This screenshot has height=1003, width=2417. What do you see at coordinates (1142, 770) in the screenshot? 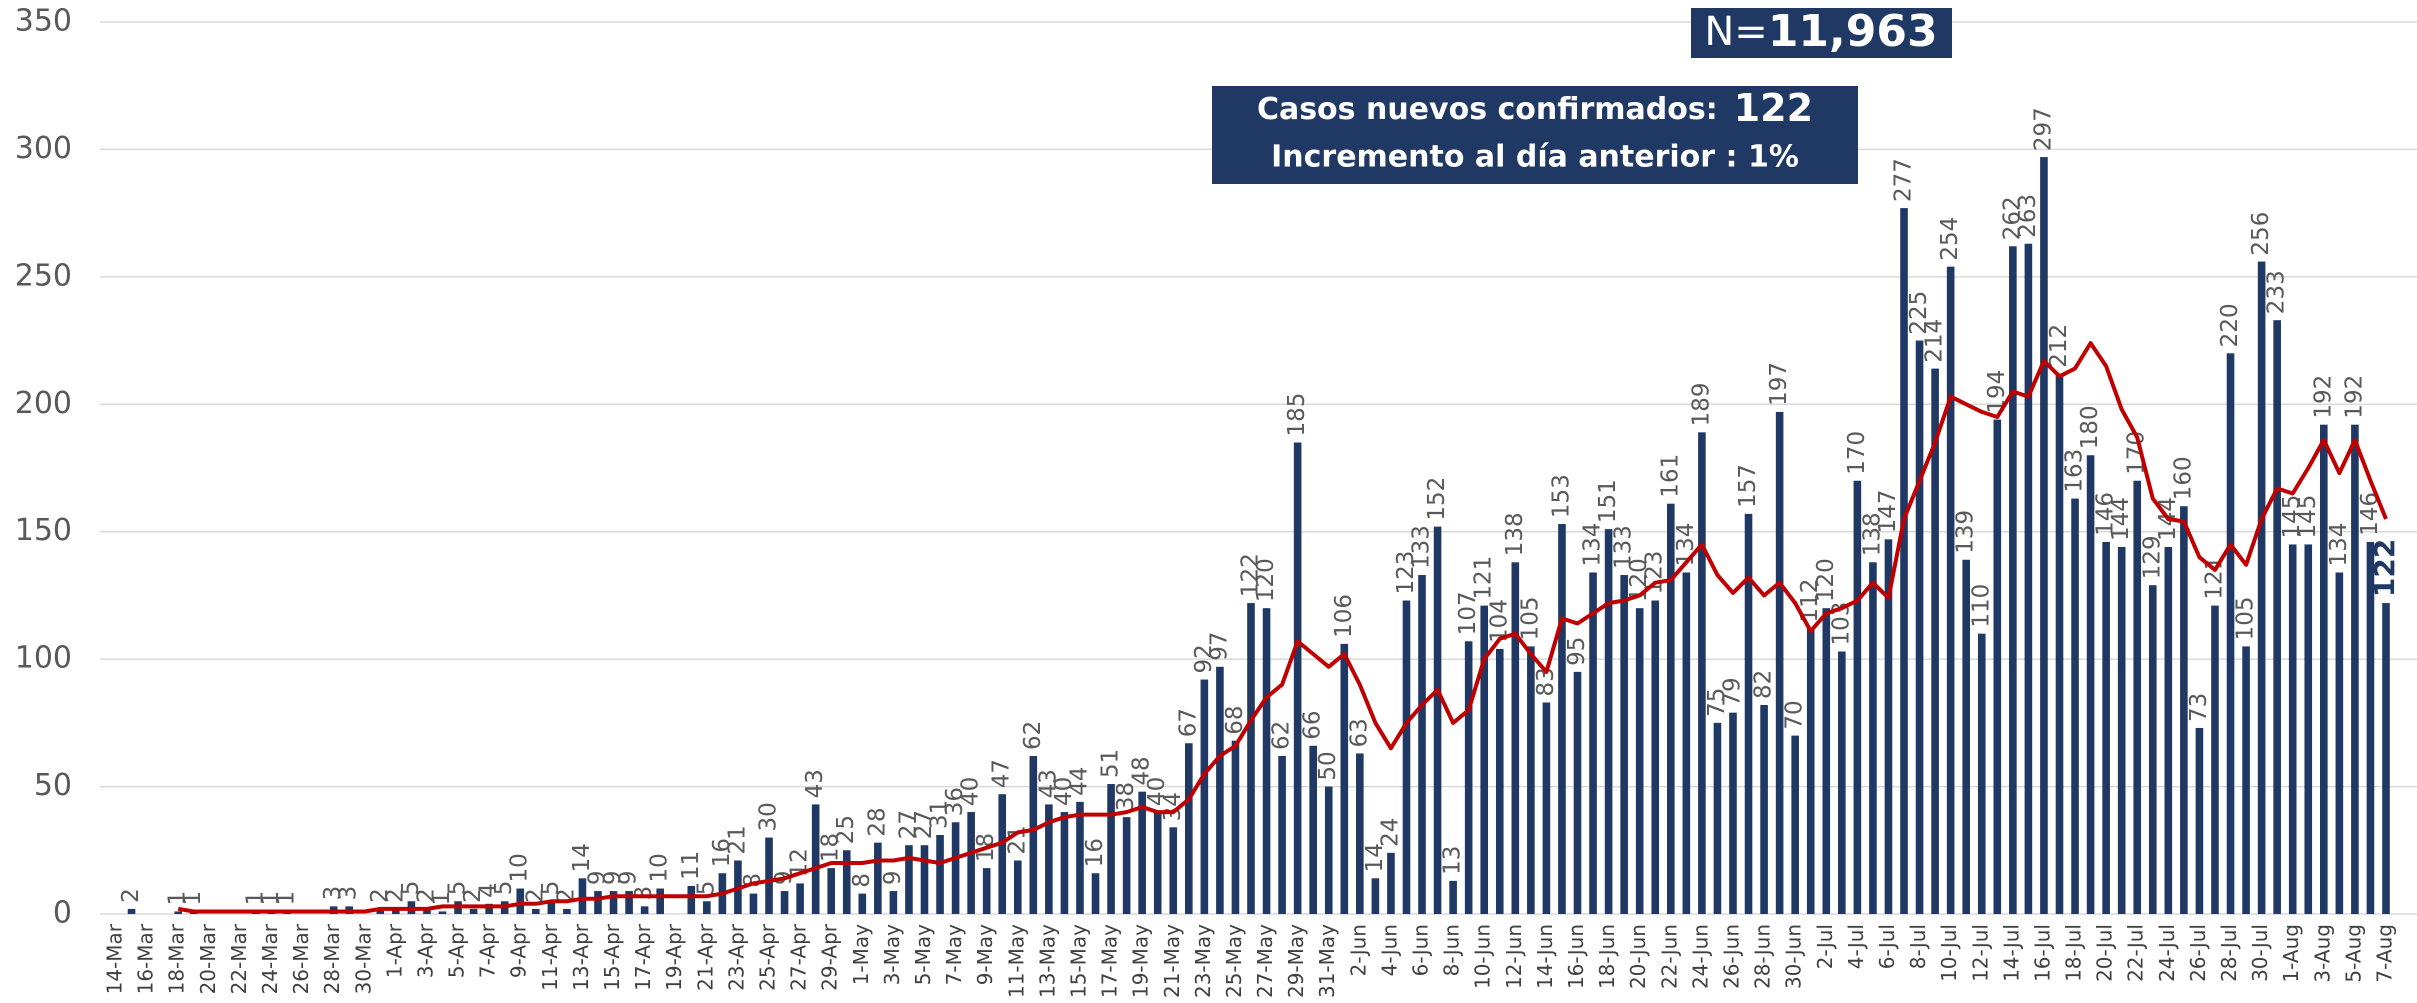
I see `value-label: 48` at bounding box center [1142, 770].